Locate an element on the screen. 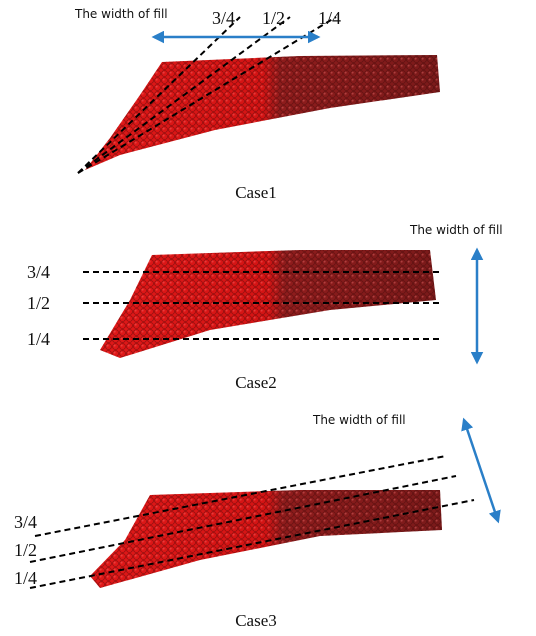 Image resolution: width=536 pixels, height=636 pixels. caption: Case1 is located at coordinates (256, 192).